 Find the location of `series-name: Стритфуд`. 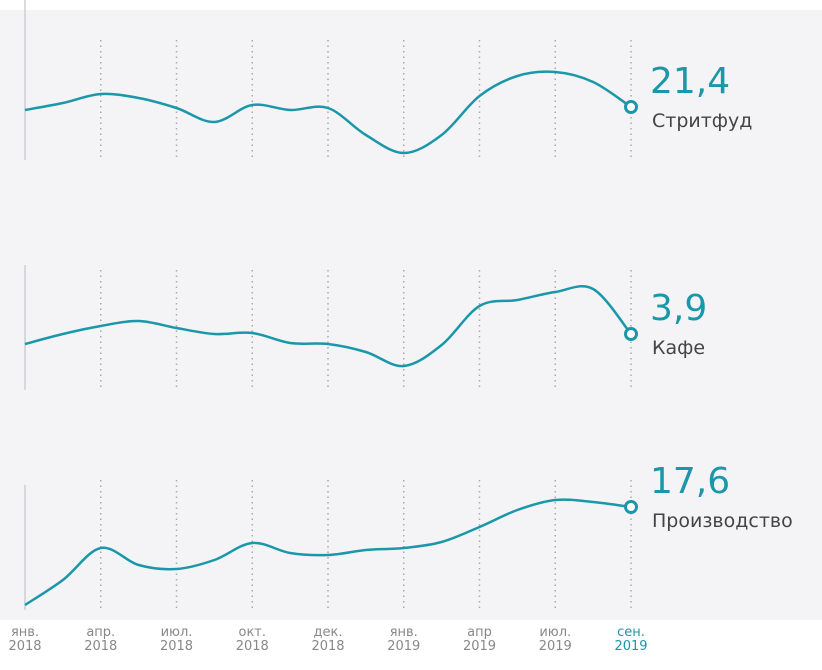

series-name: Стритфуд is located at coordinates (702, 121).